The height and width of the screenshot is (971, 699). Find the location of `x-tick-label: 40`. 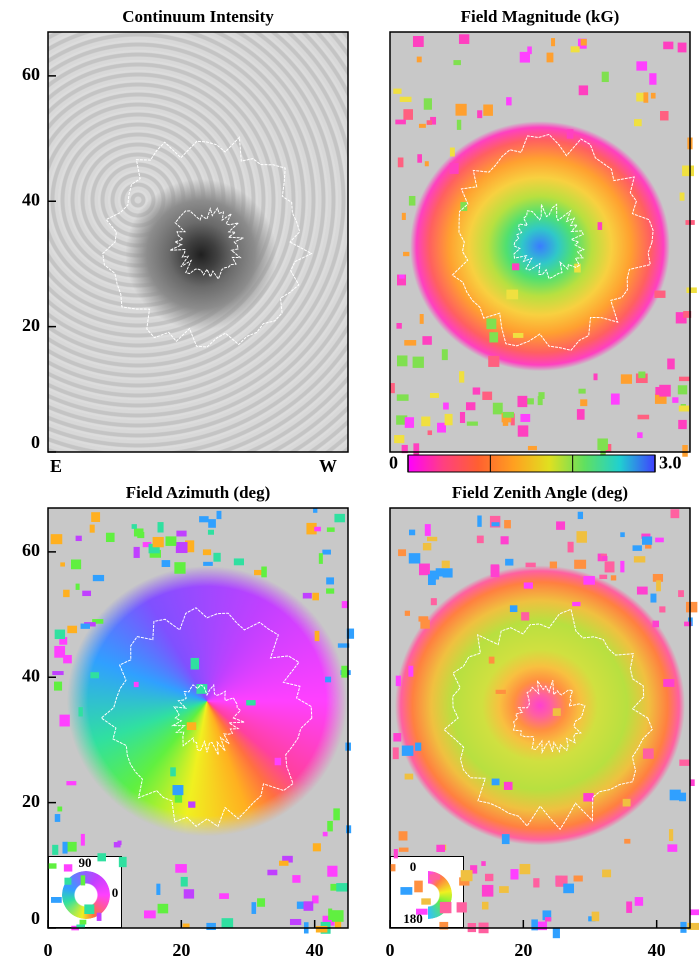

x-tick-label: 40 is located at coordinates (657, 950).